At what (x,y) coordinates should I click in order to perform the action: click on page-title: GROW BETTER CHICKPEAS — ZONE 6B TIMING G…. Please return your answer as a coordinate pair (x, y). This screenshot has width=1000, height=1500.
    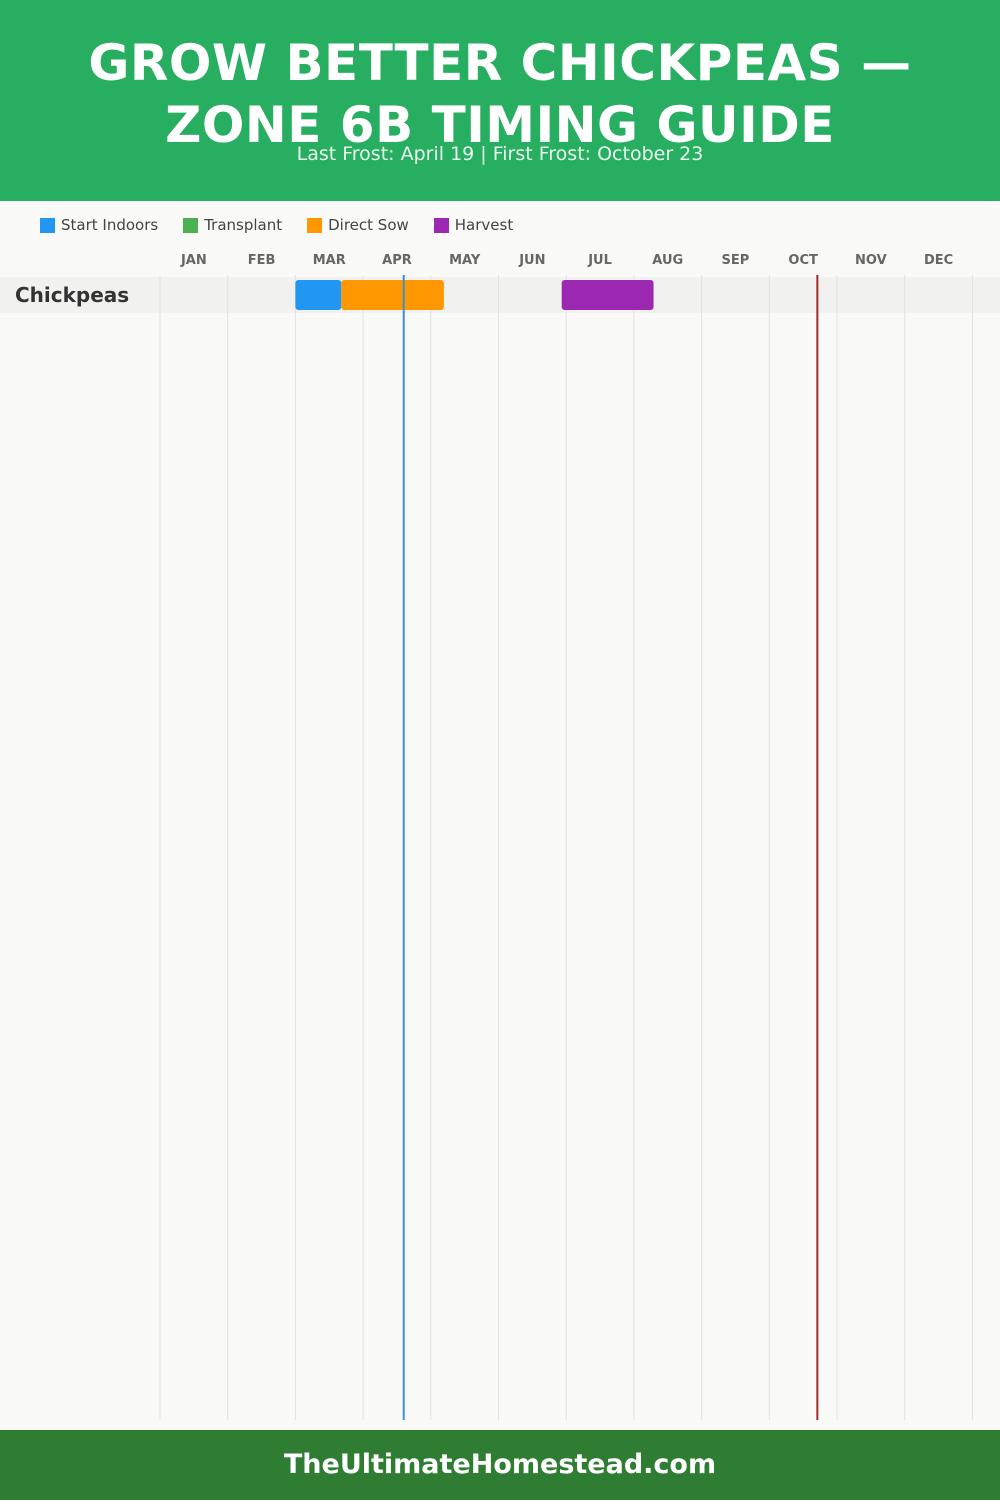
    Looking at the image, I should click on (500, 94).